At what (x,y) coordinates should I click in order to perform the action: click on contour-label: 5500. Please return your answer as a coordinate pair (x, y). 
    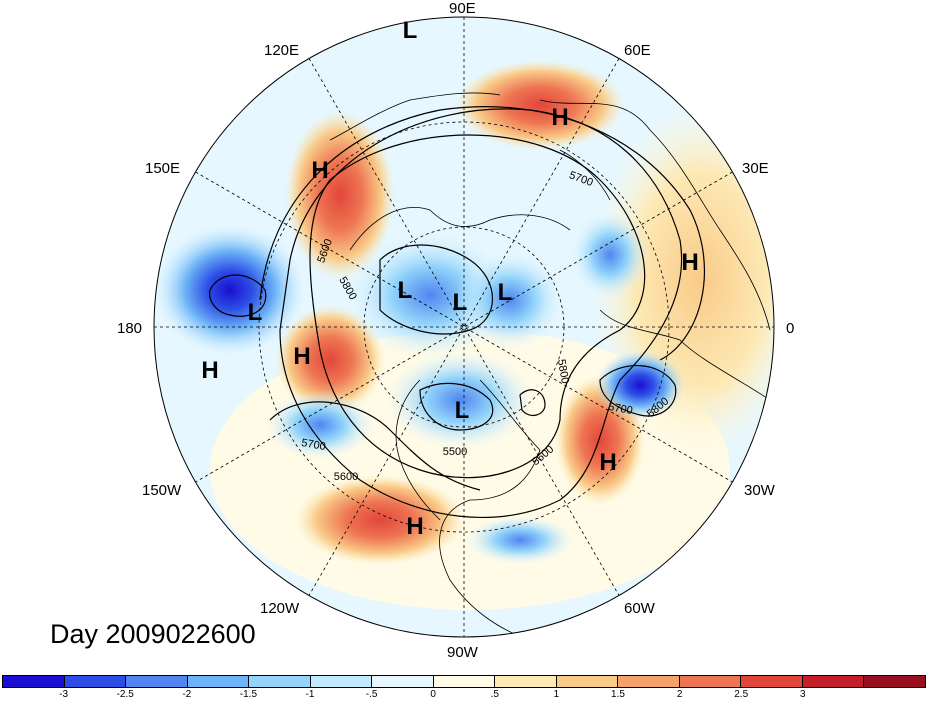
    Looking at the image, I should click on (455, 452).